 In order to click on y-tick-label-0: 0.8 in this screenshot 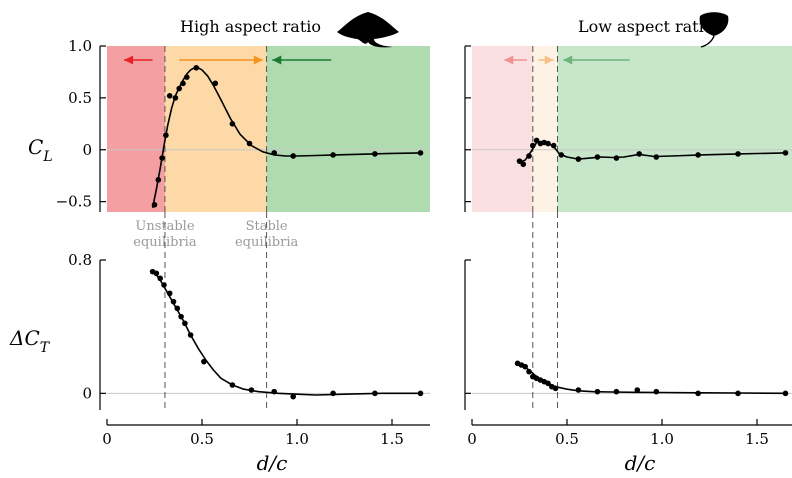, I will do `click(80, 260)`.